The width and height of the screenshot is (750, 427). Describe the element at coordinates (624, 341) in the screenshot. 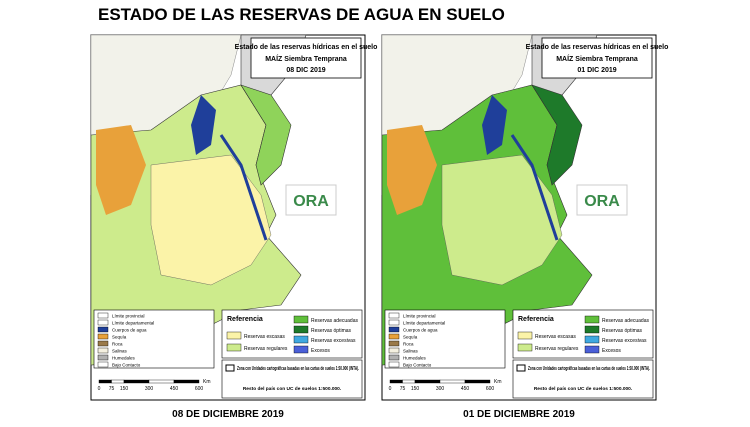

I see `legend-label: Reservas excesivas` at that location.